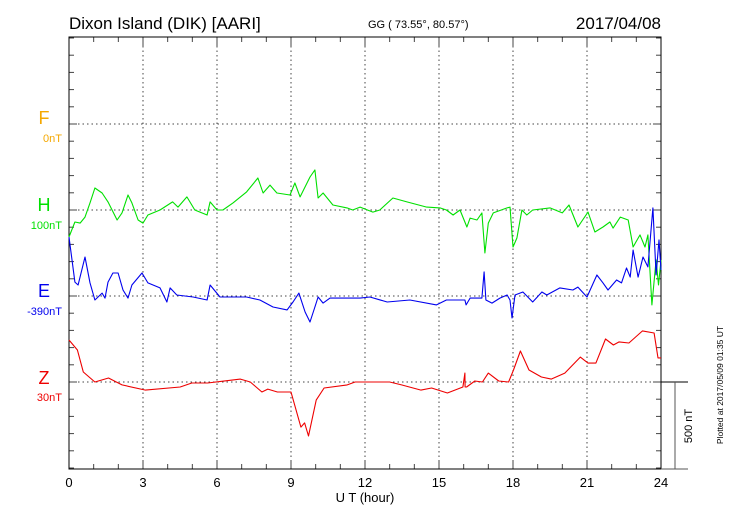 The height and width of the screenshot is (520, 730). Describe the element at coordinates (44, 378) in the screenshot. I see `series-label-z: Z` at that location.